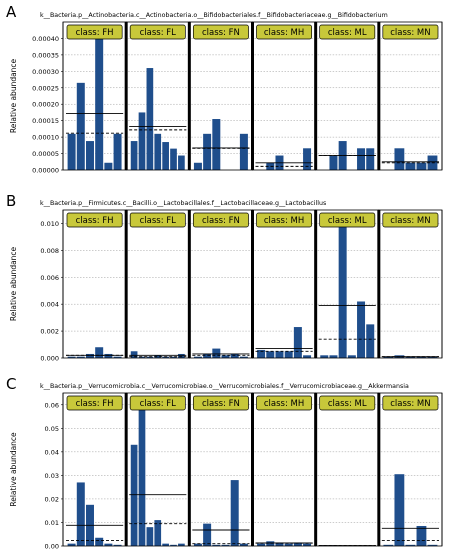 The width and height of the screenshot is (450, 550). What do you see at coordinates (49, 332) in the screenshot?
I see `y-tick-label: 0.002` at bounding box center [49, 332].